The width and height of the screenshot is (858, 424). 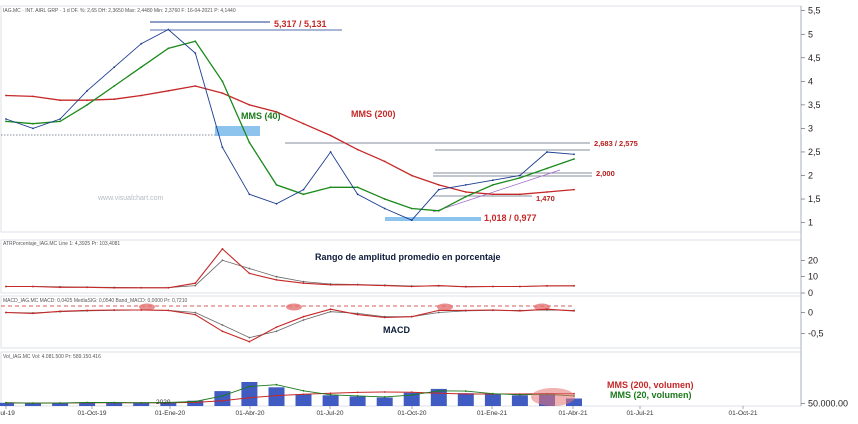 I want to click on atr-line, so click(x=290, y=268).